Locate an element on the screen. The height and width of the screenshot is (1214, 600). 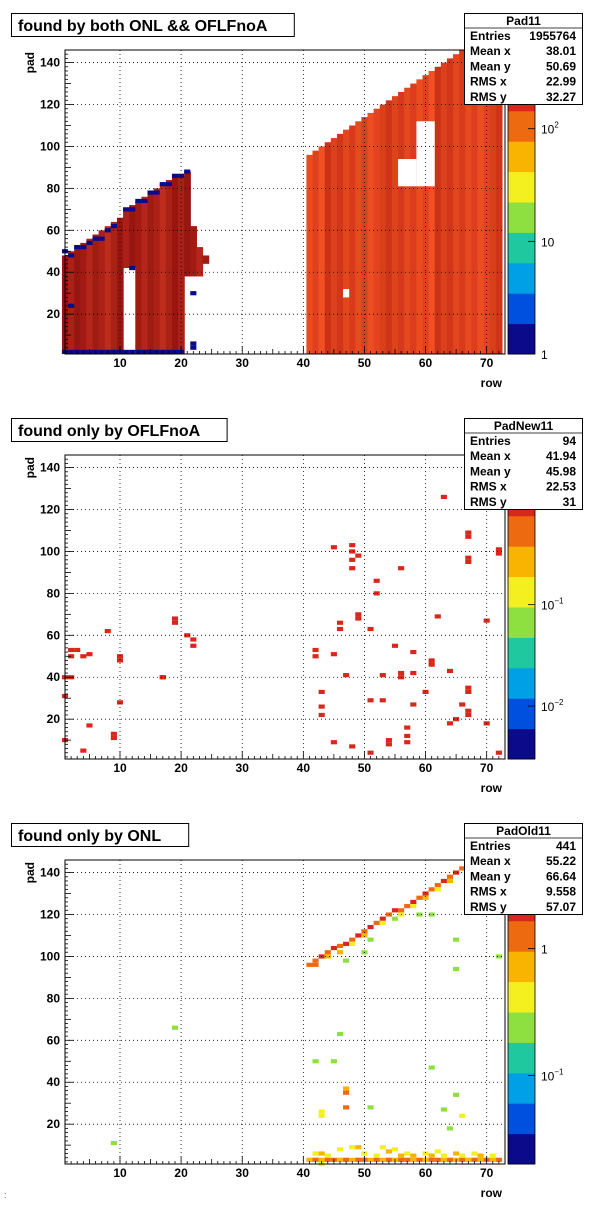
x-axis-title: row is located at coordinates (492, 383).